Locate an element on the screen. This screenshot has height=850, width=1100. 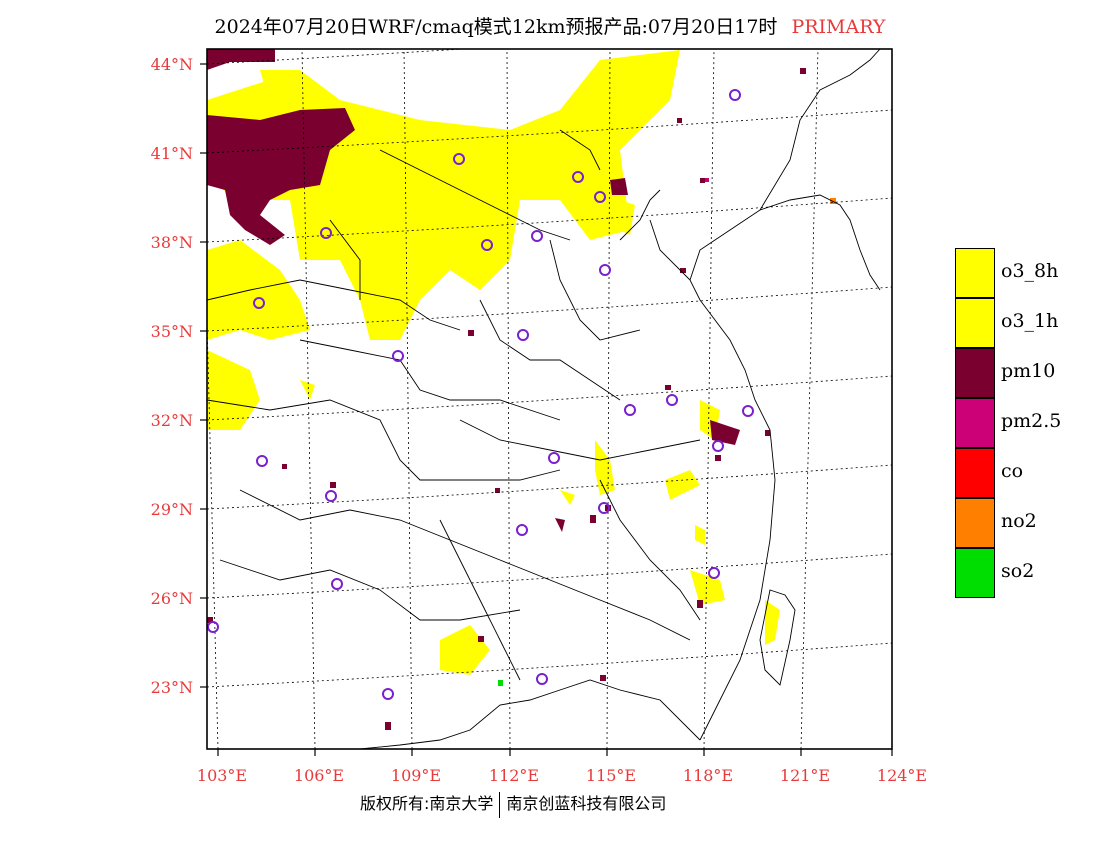
lon-label-103: 103°E is located at coordinates (222, 775).